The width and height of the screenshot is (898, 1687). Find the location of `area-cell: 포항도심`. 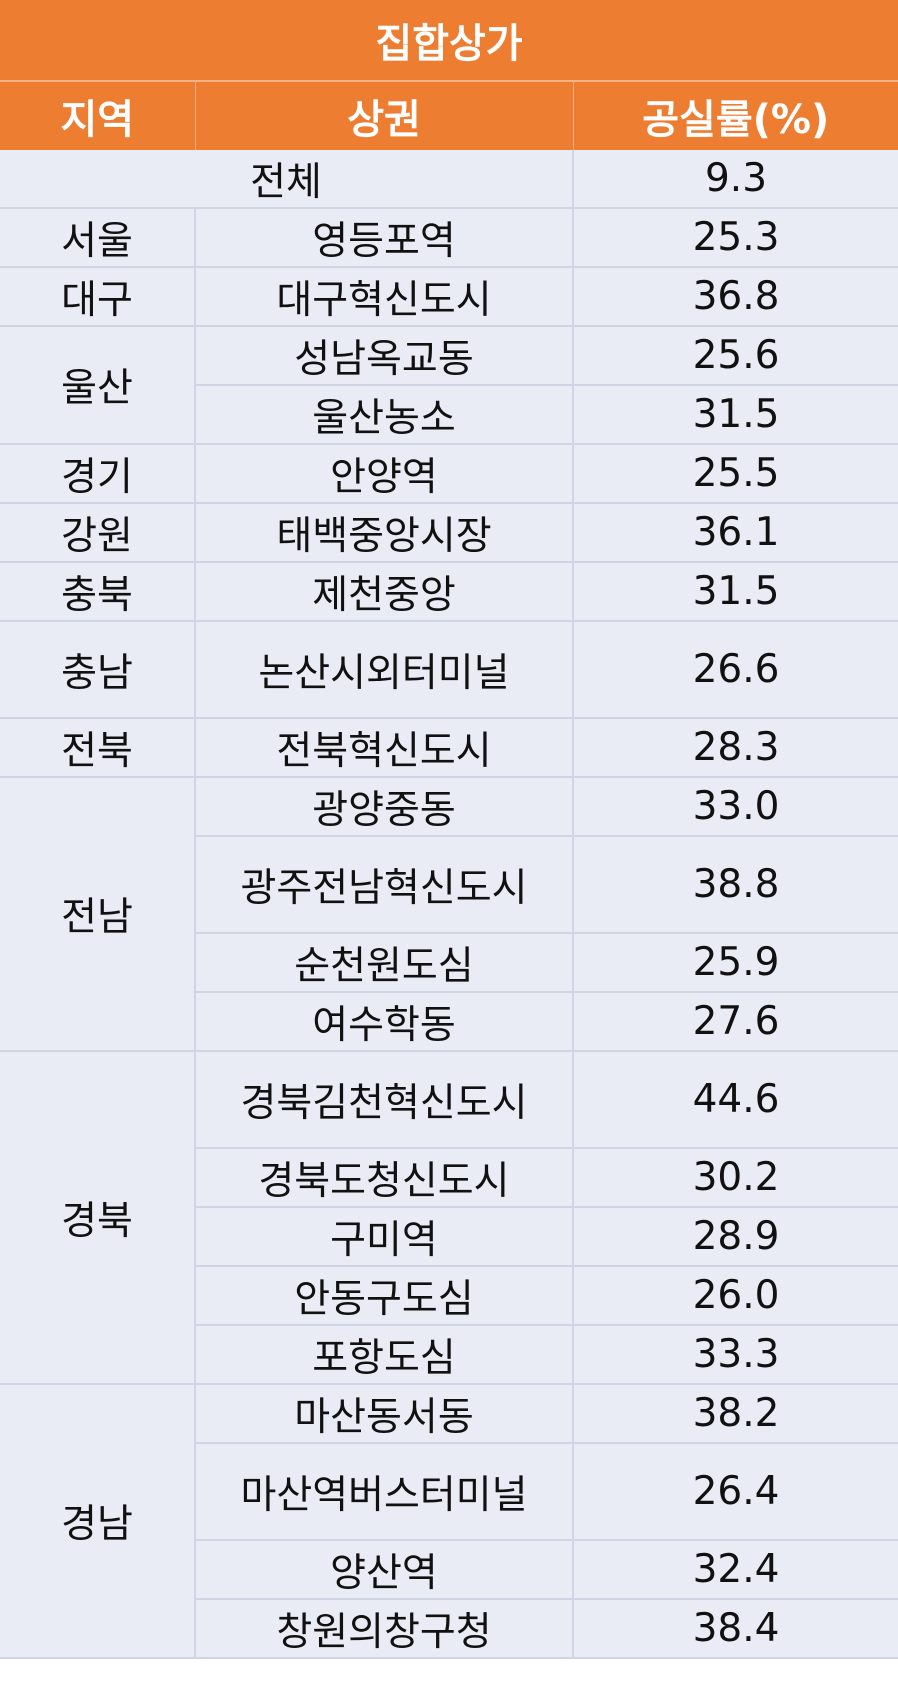

area-cell: 포항도심 is located at coordinates (384, 1355).